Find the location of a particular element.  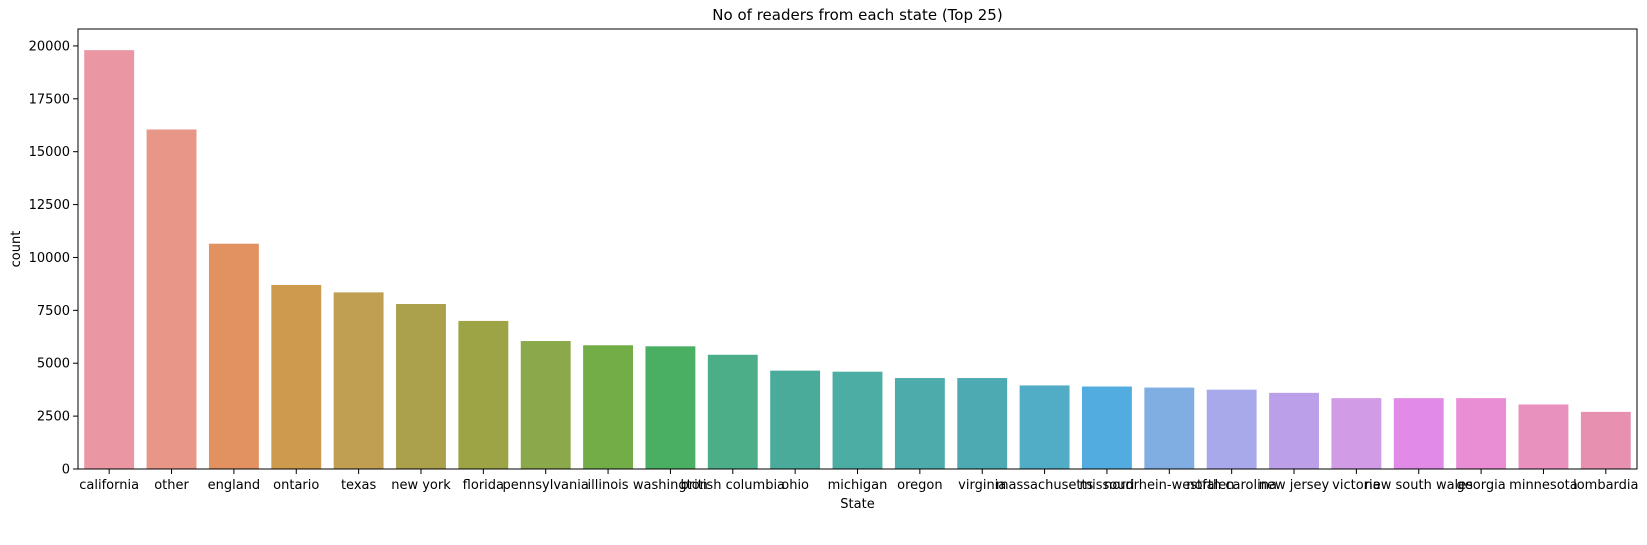

y-tick-label: 7500 is located at coordinates (53, 311).